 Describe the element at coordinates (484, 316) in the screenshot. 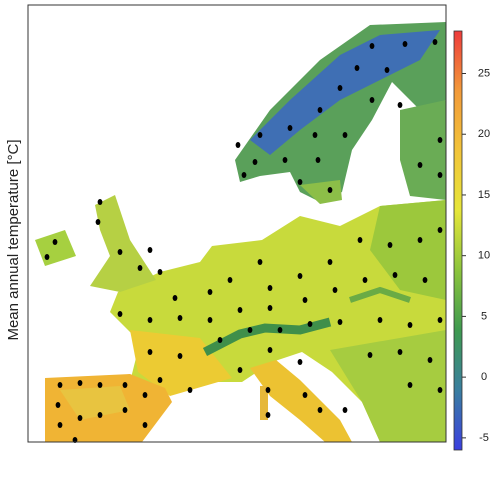

I see `colorbar-tick-label: 5` at that location.